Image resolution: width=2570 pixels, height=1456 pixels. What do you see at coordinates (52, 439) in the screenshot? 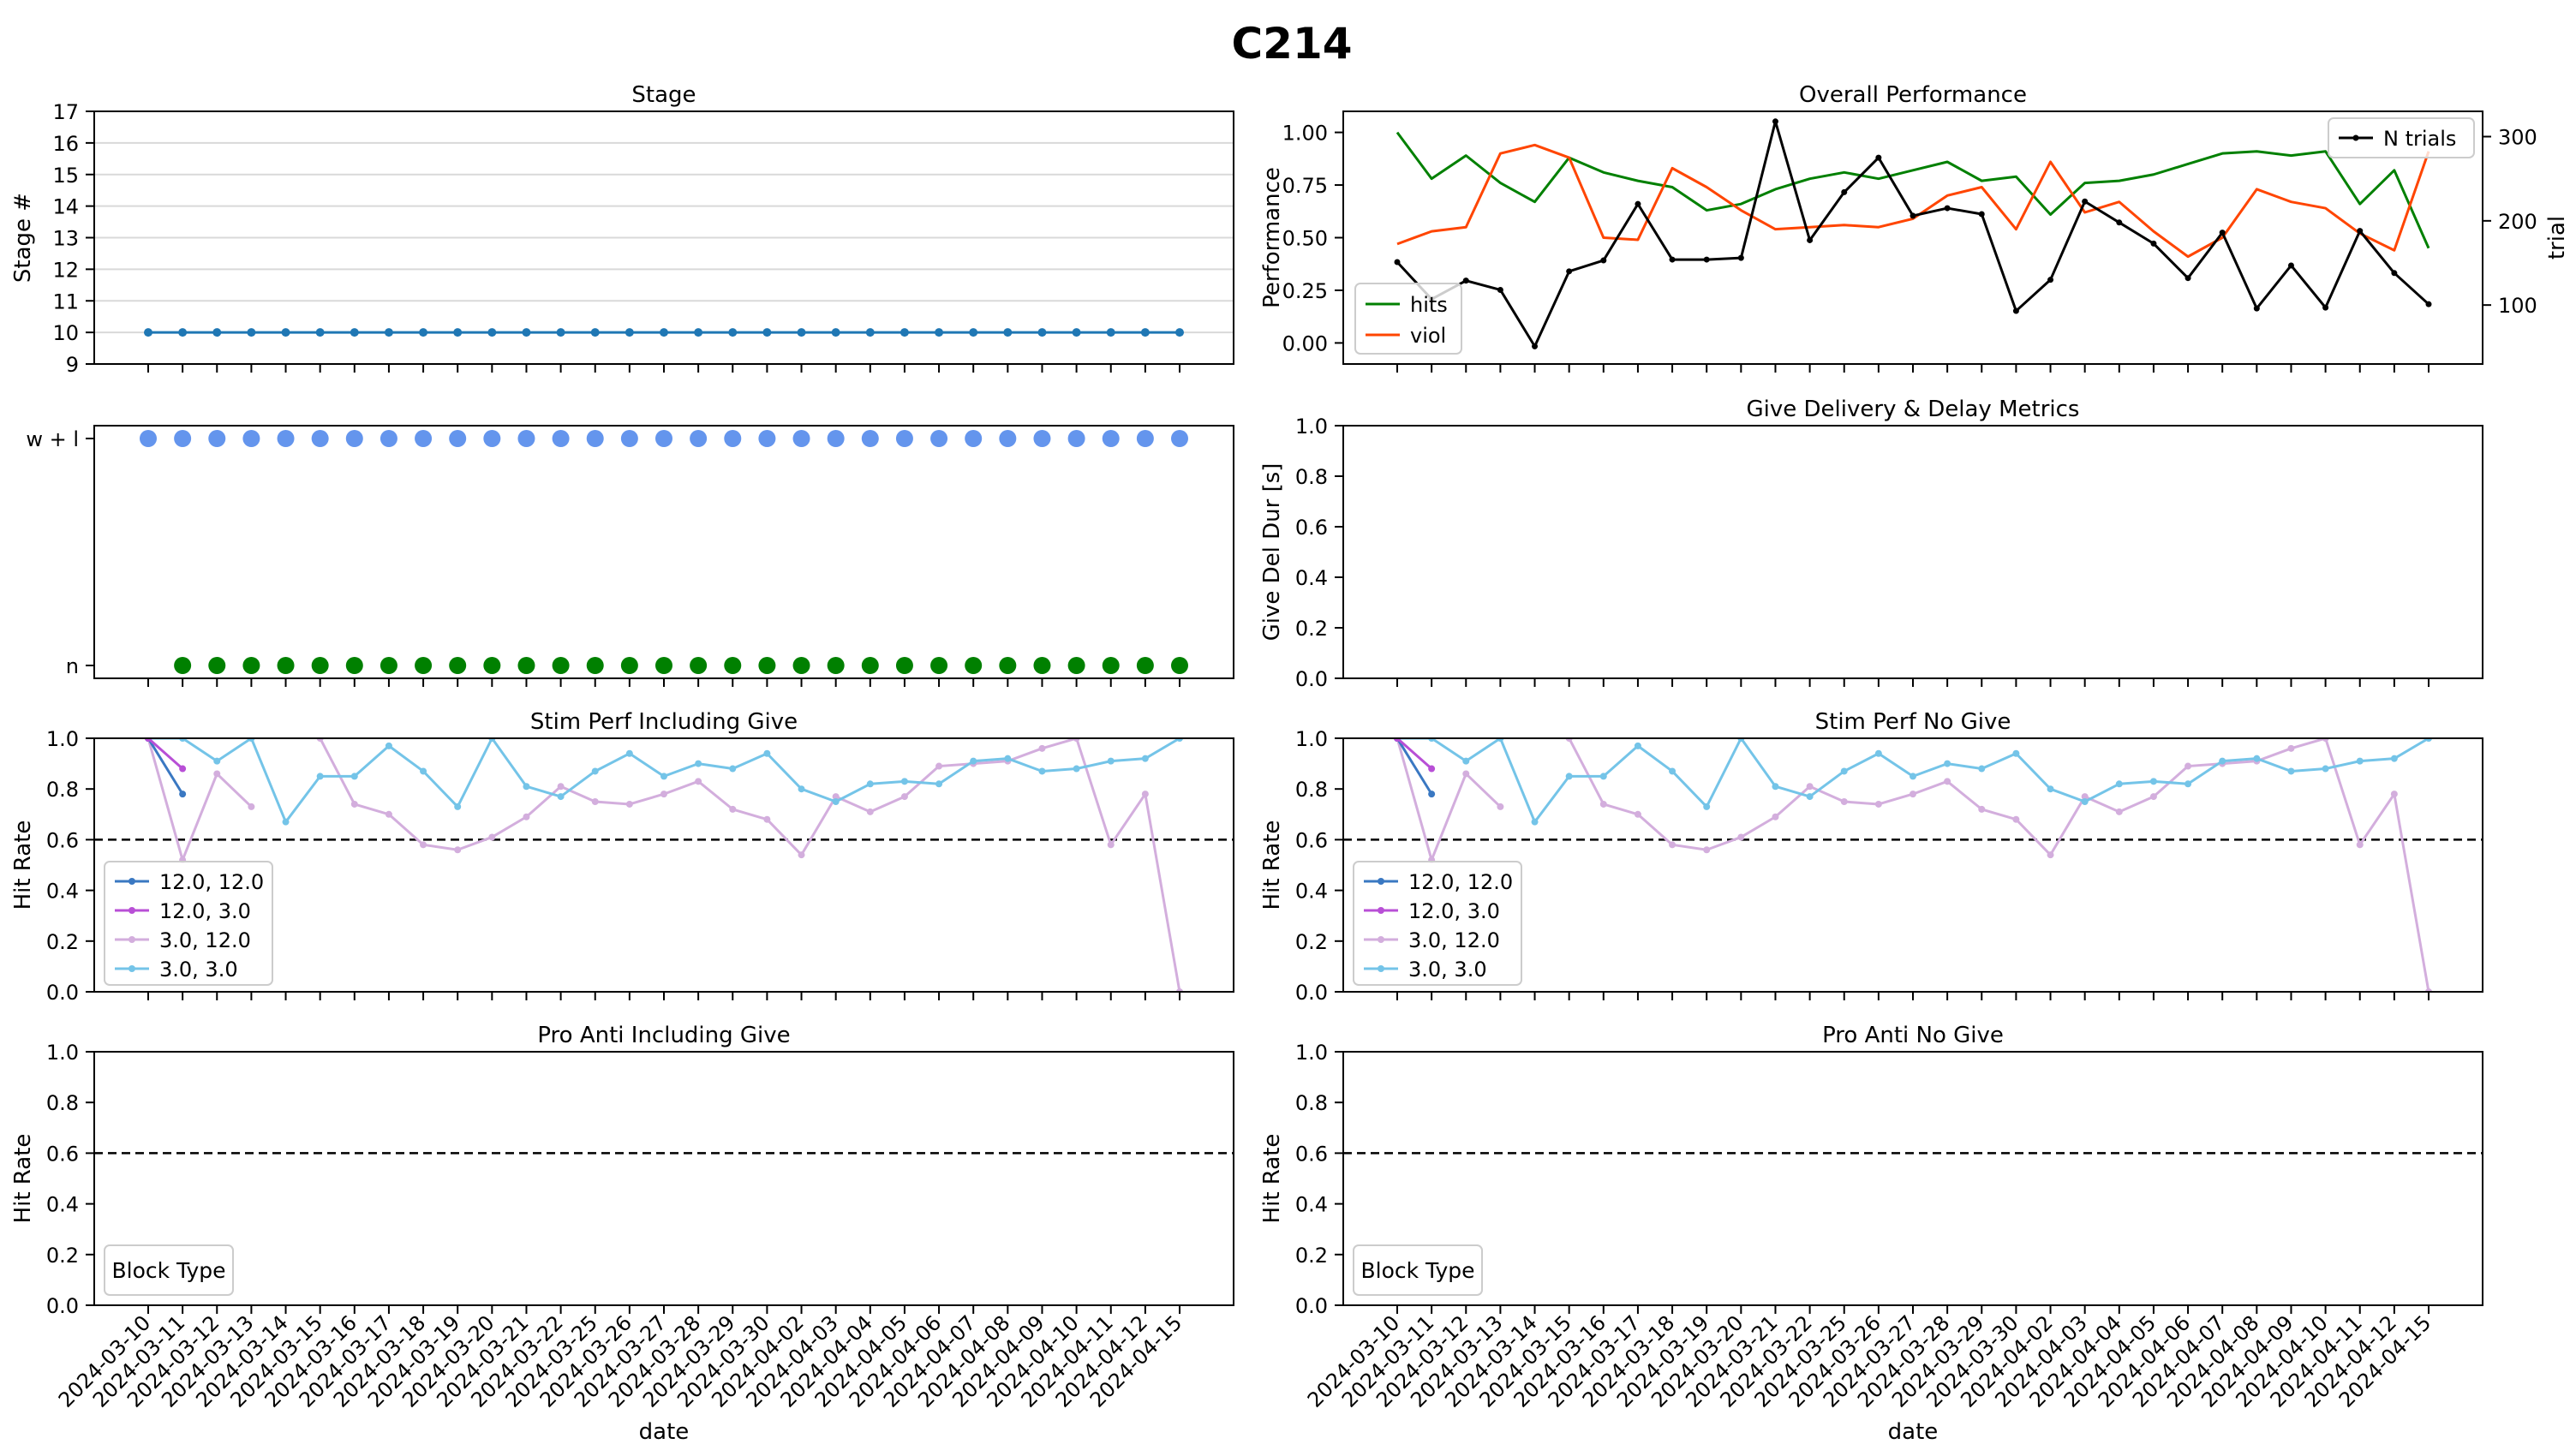
I see `y-category-label: w + l` at bounding box center [52, 439].